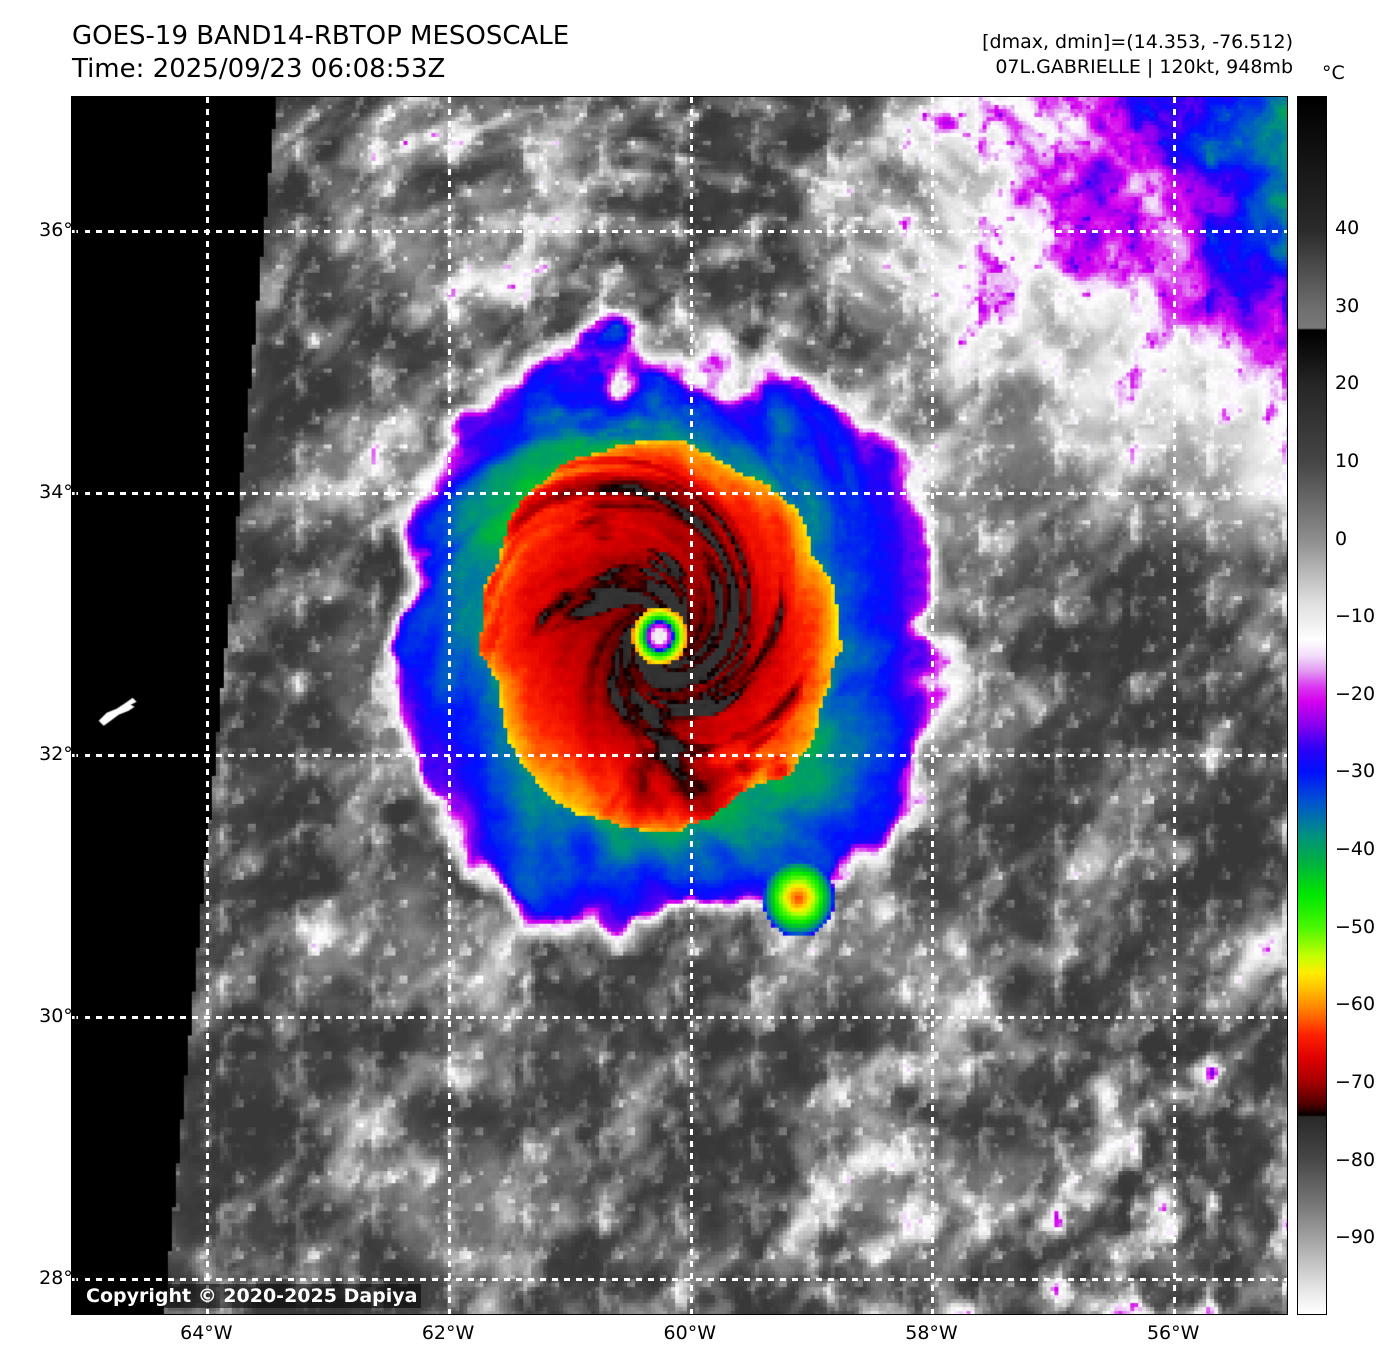 The height and width of the screenshot is (1359, 1389). What do you see at coordinates (1173, 1333) in the screenshot?
I see `longitude-tick-label: 56°W` at bounding box center [1173, 1333].